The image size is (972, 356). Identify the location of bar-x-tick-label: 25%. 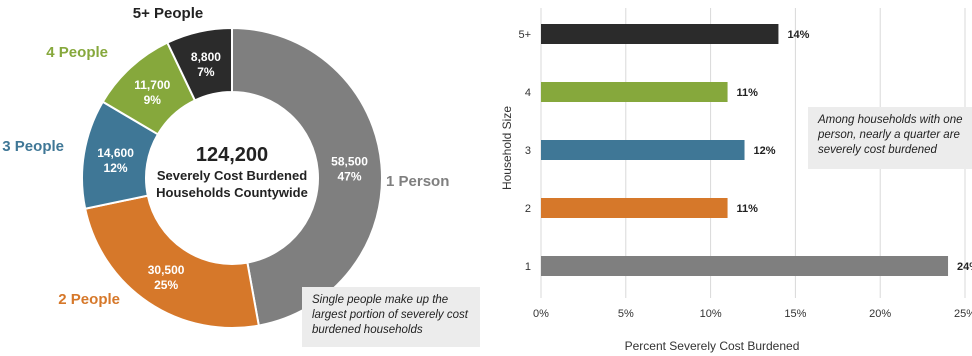
(963, 314).